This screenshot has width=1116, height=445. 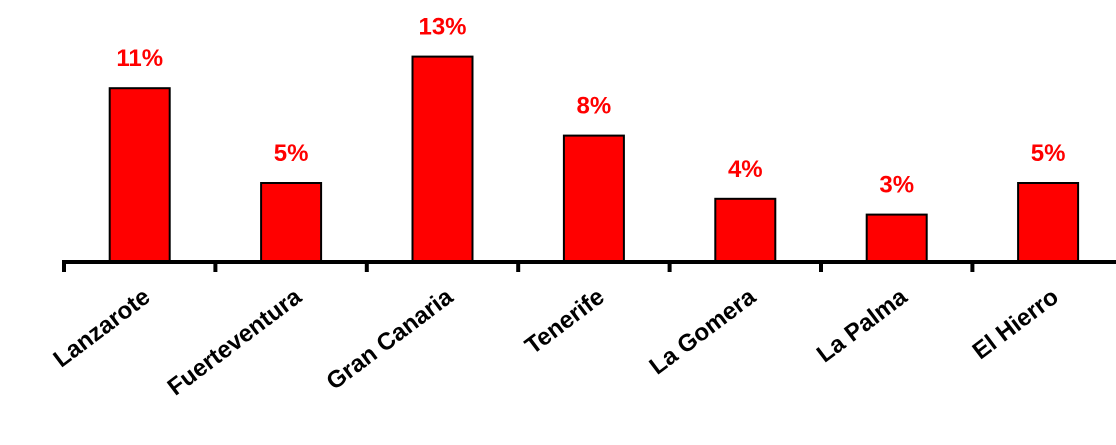 I want to click on bar-lanzarote, so click(x=139, y=175).